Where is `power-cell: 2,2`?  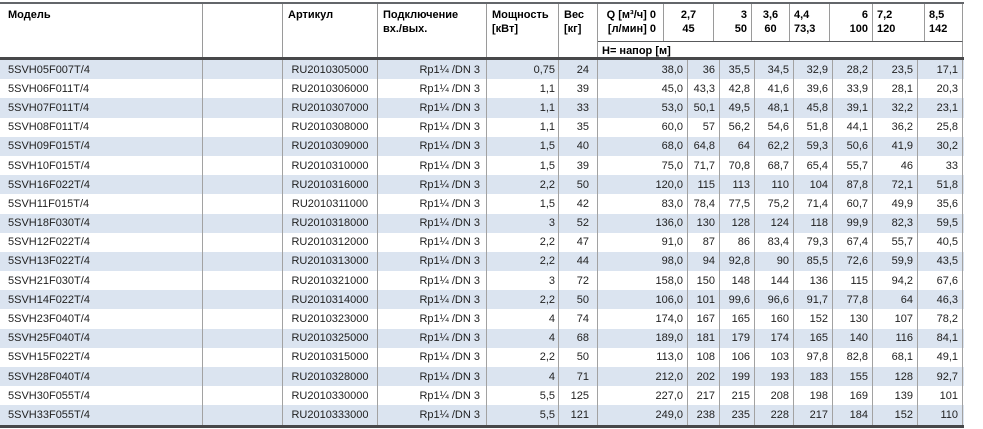 power-cell: 2,2 is located at coordinates (523, 185).